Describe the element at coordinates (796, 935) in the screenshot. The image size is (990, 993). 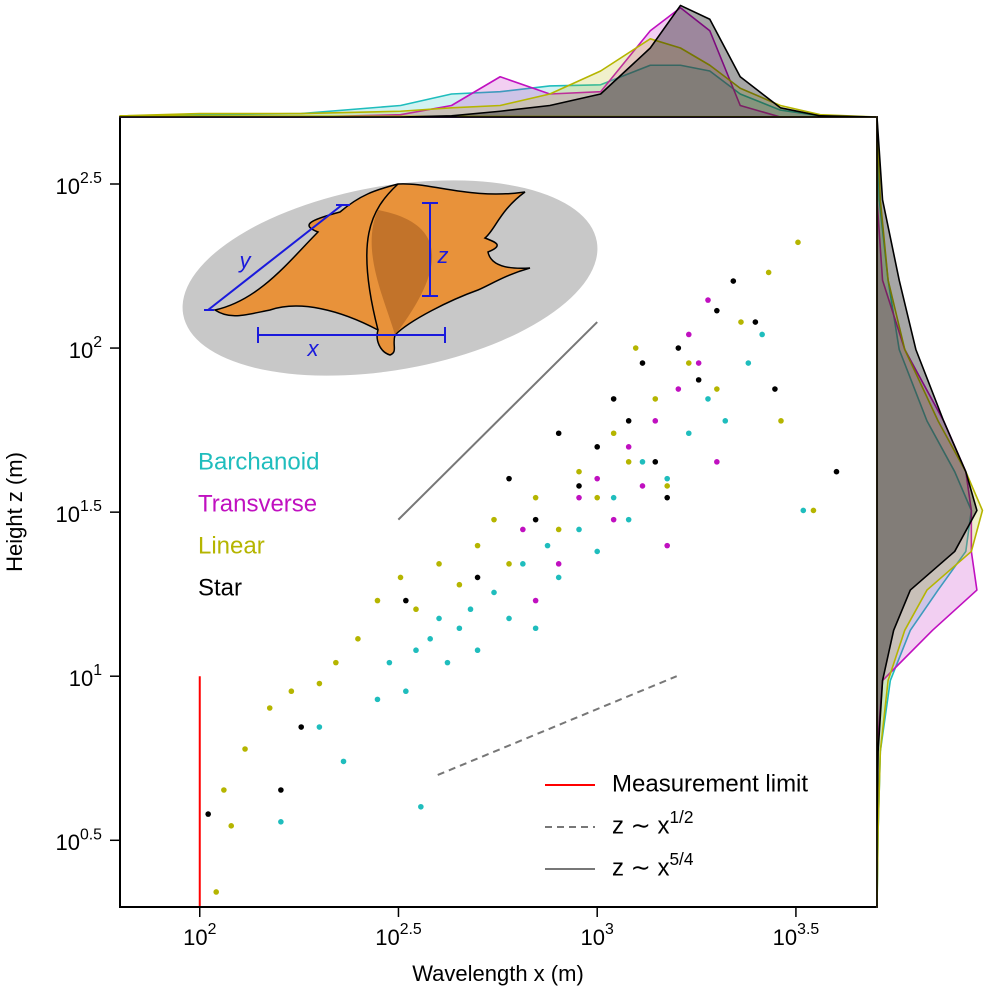
I see `x-tick-label: 103.5` at that location.